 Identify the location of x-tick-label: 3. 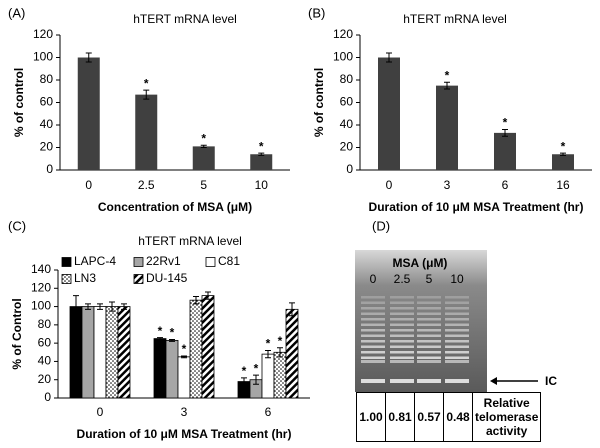
(184, 412).